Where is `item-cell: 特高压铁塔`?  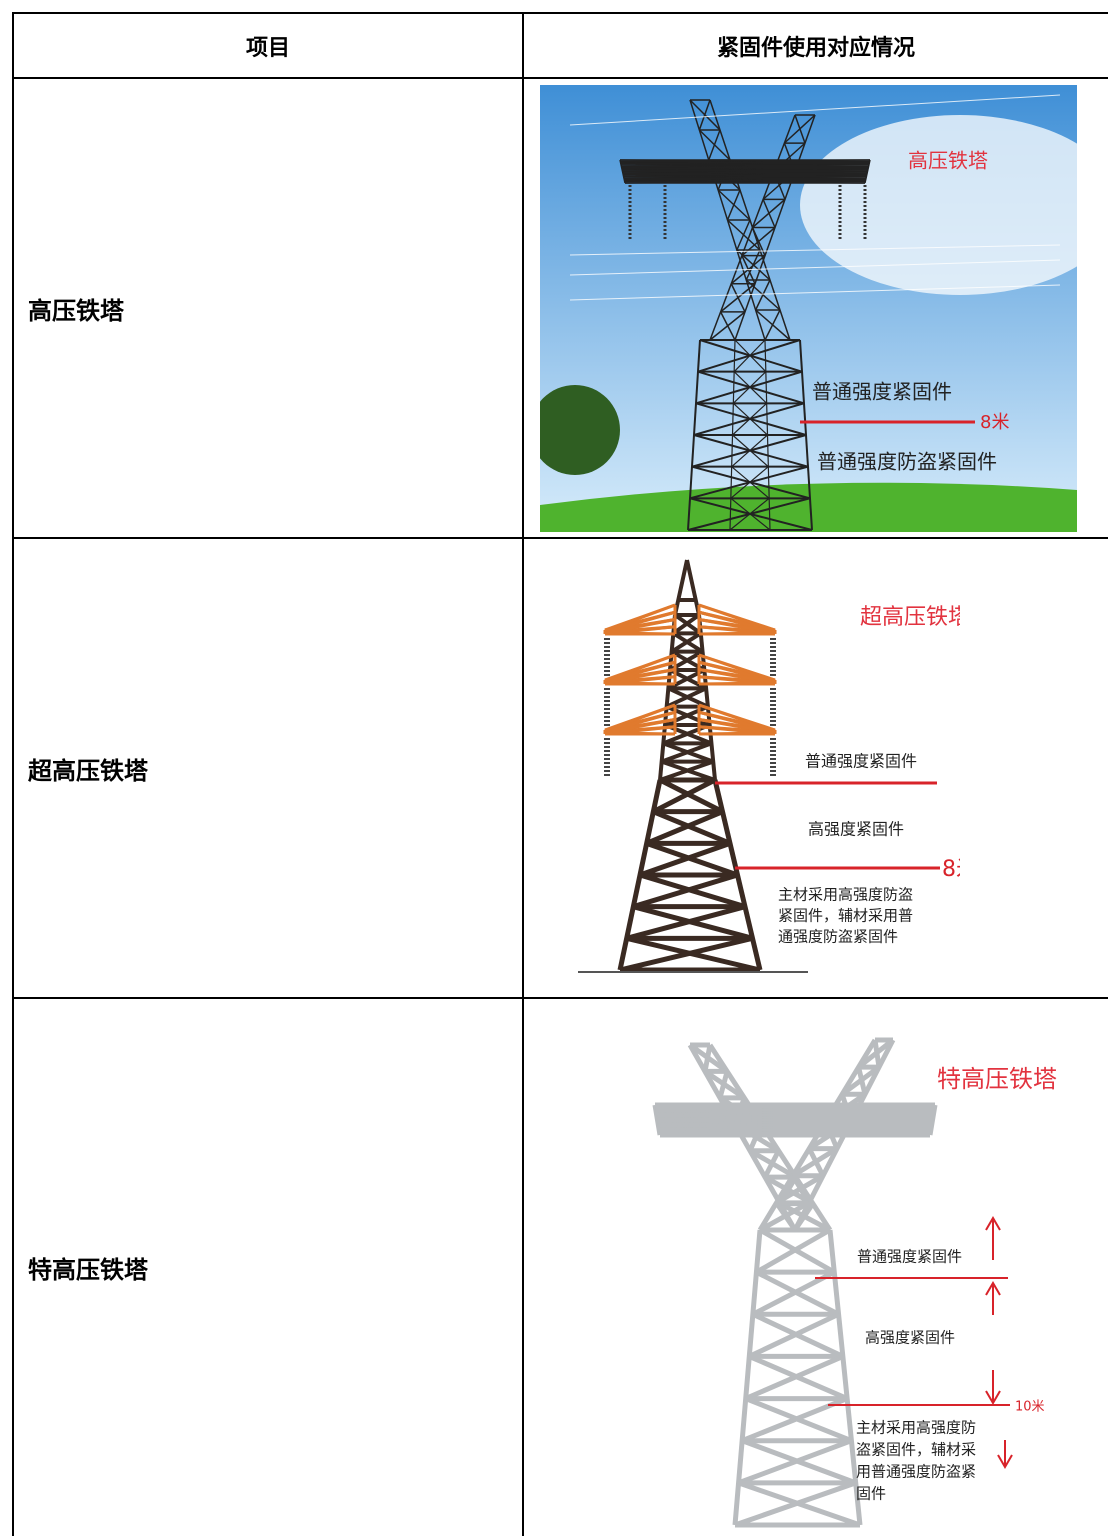
item-cell: 特高压铁塔 is located at coordinates (88, 1269).